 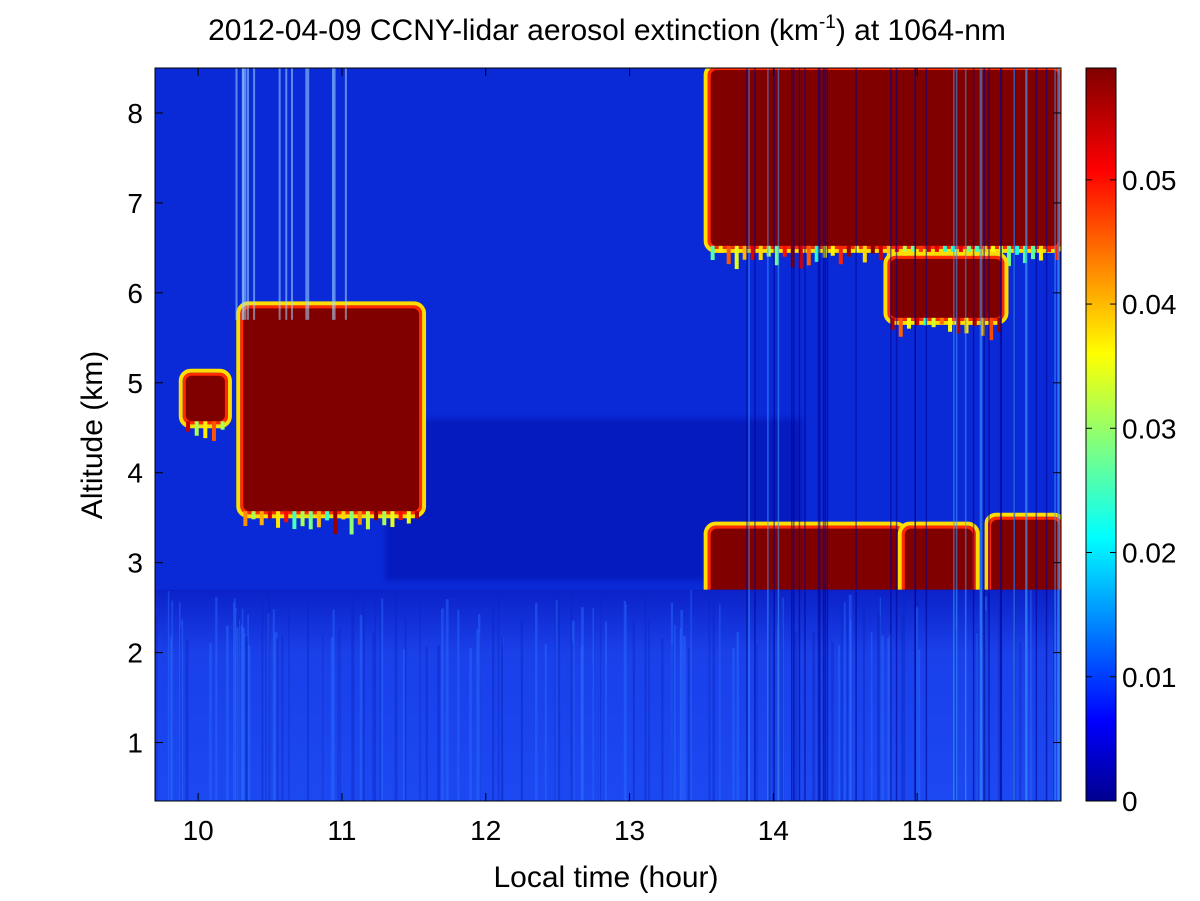 I want to click on colorbar-tick-label: 0.01, so click(x=1149, y=677).